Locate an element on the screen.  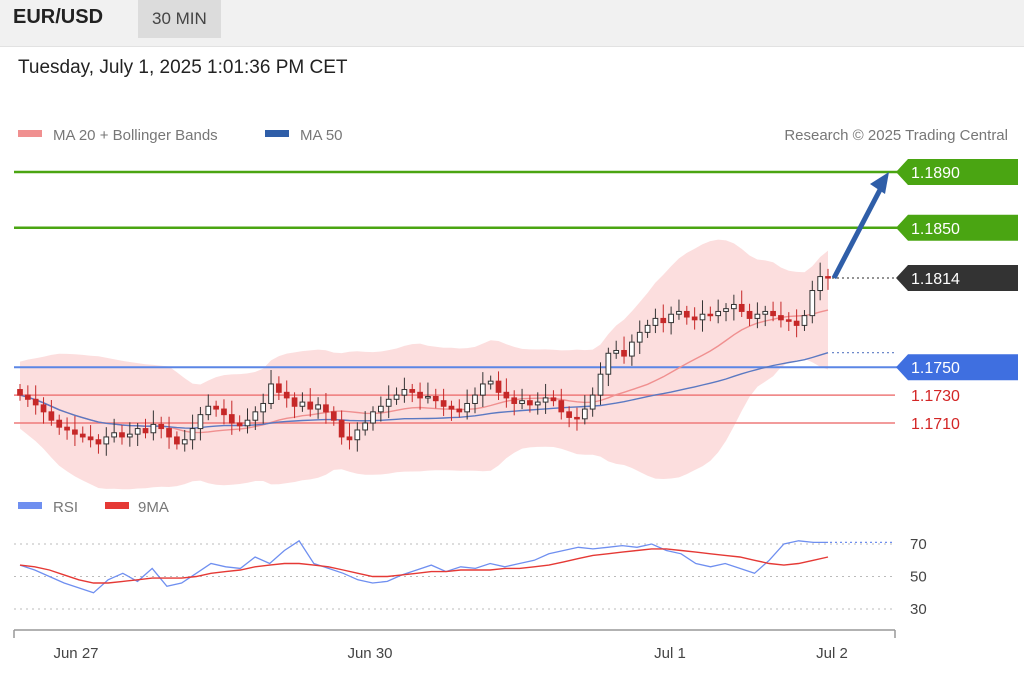
level-labels: 1.1890 1.1850 1.1814 1.1750 1.1730 1.1710 is located at coordinates (957, 296).